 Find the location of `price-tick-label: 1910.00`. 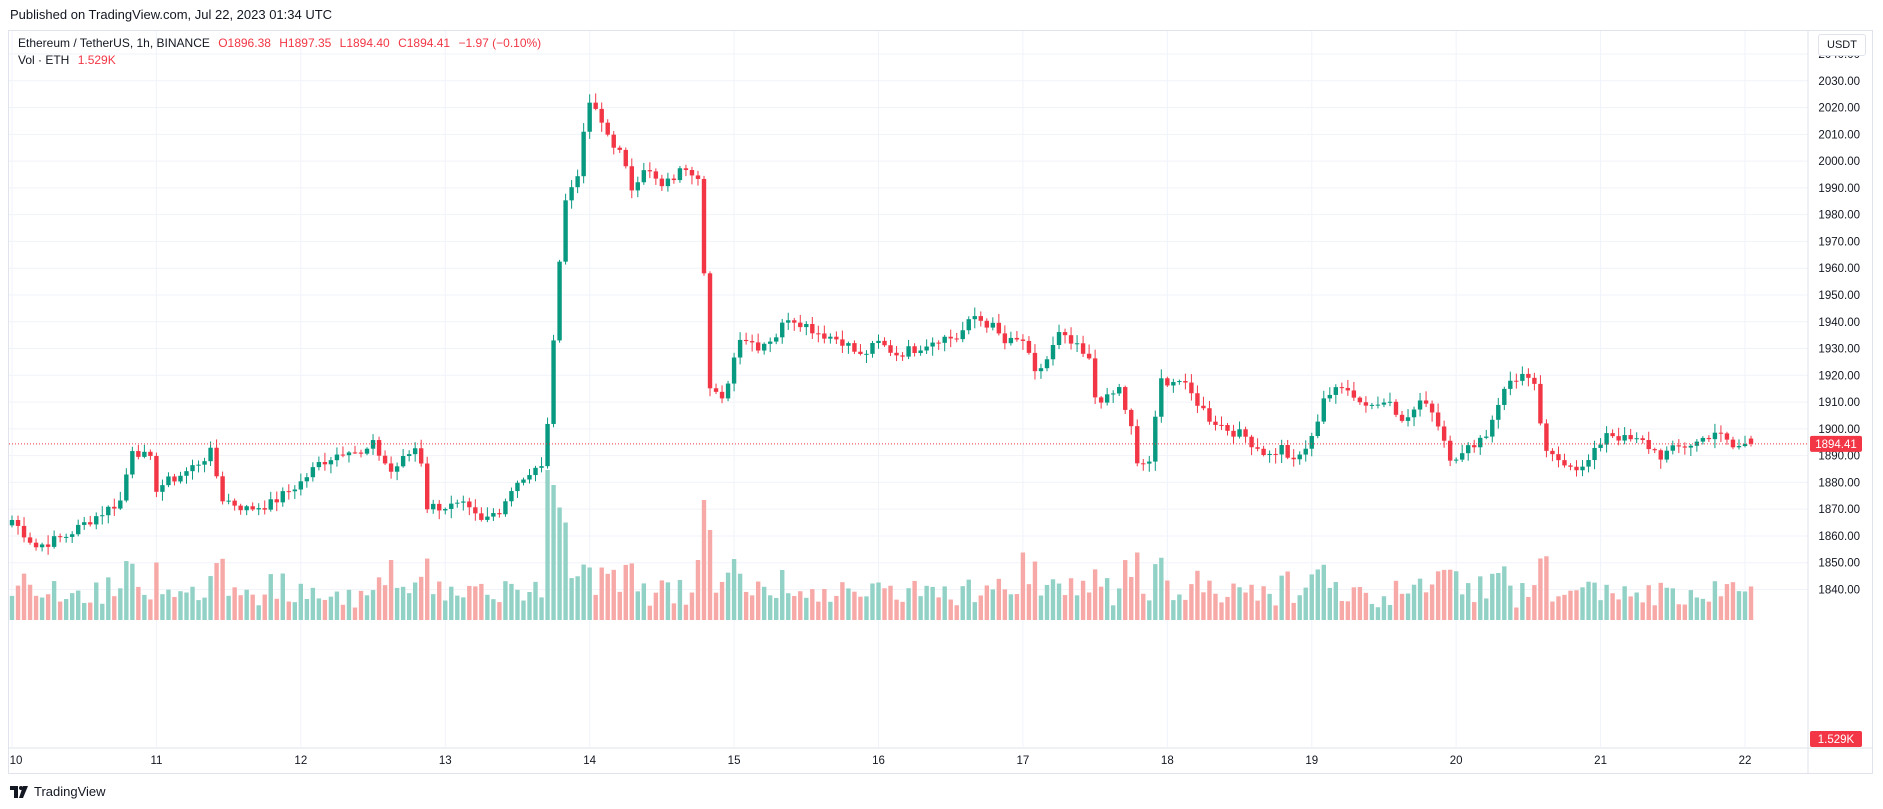

price-tick-label: 1910.00 is located at coordinates (1839, 403).